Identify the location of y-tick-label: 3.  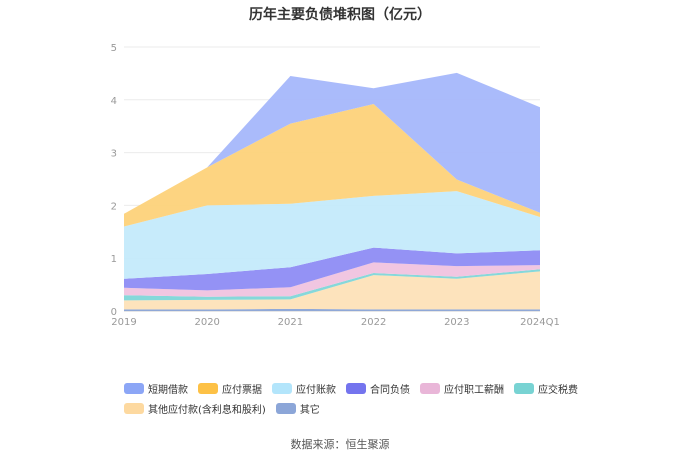
(114, 154).